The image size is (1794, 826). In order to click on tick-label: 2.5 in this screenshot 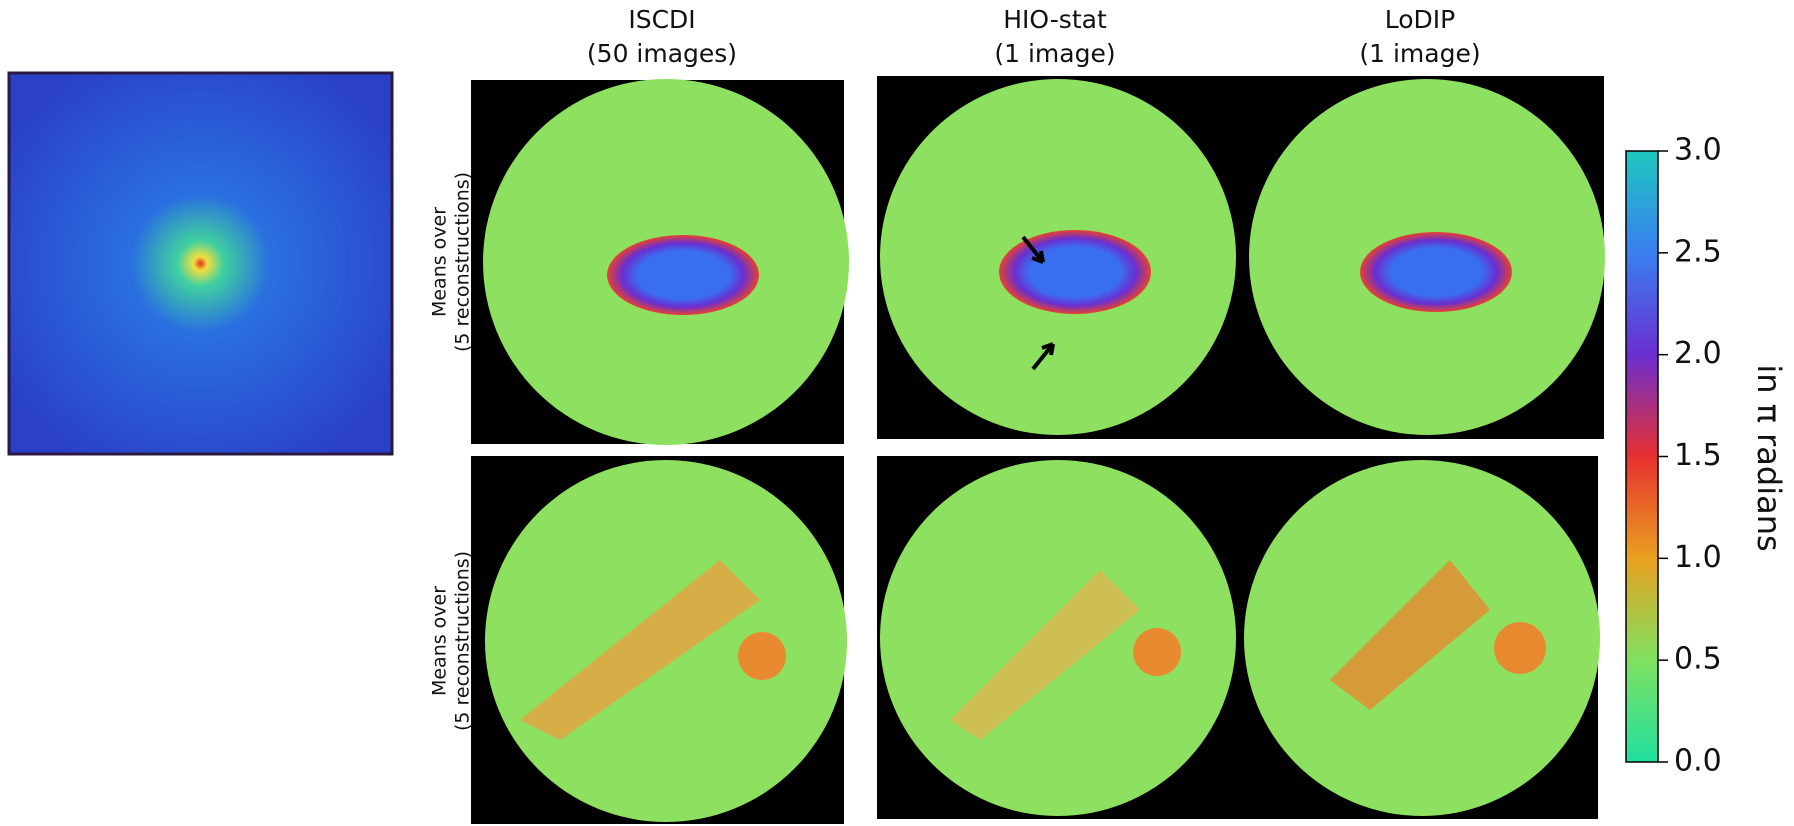, I will do `click(1698, 251)`.